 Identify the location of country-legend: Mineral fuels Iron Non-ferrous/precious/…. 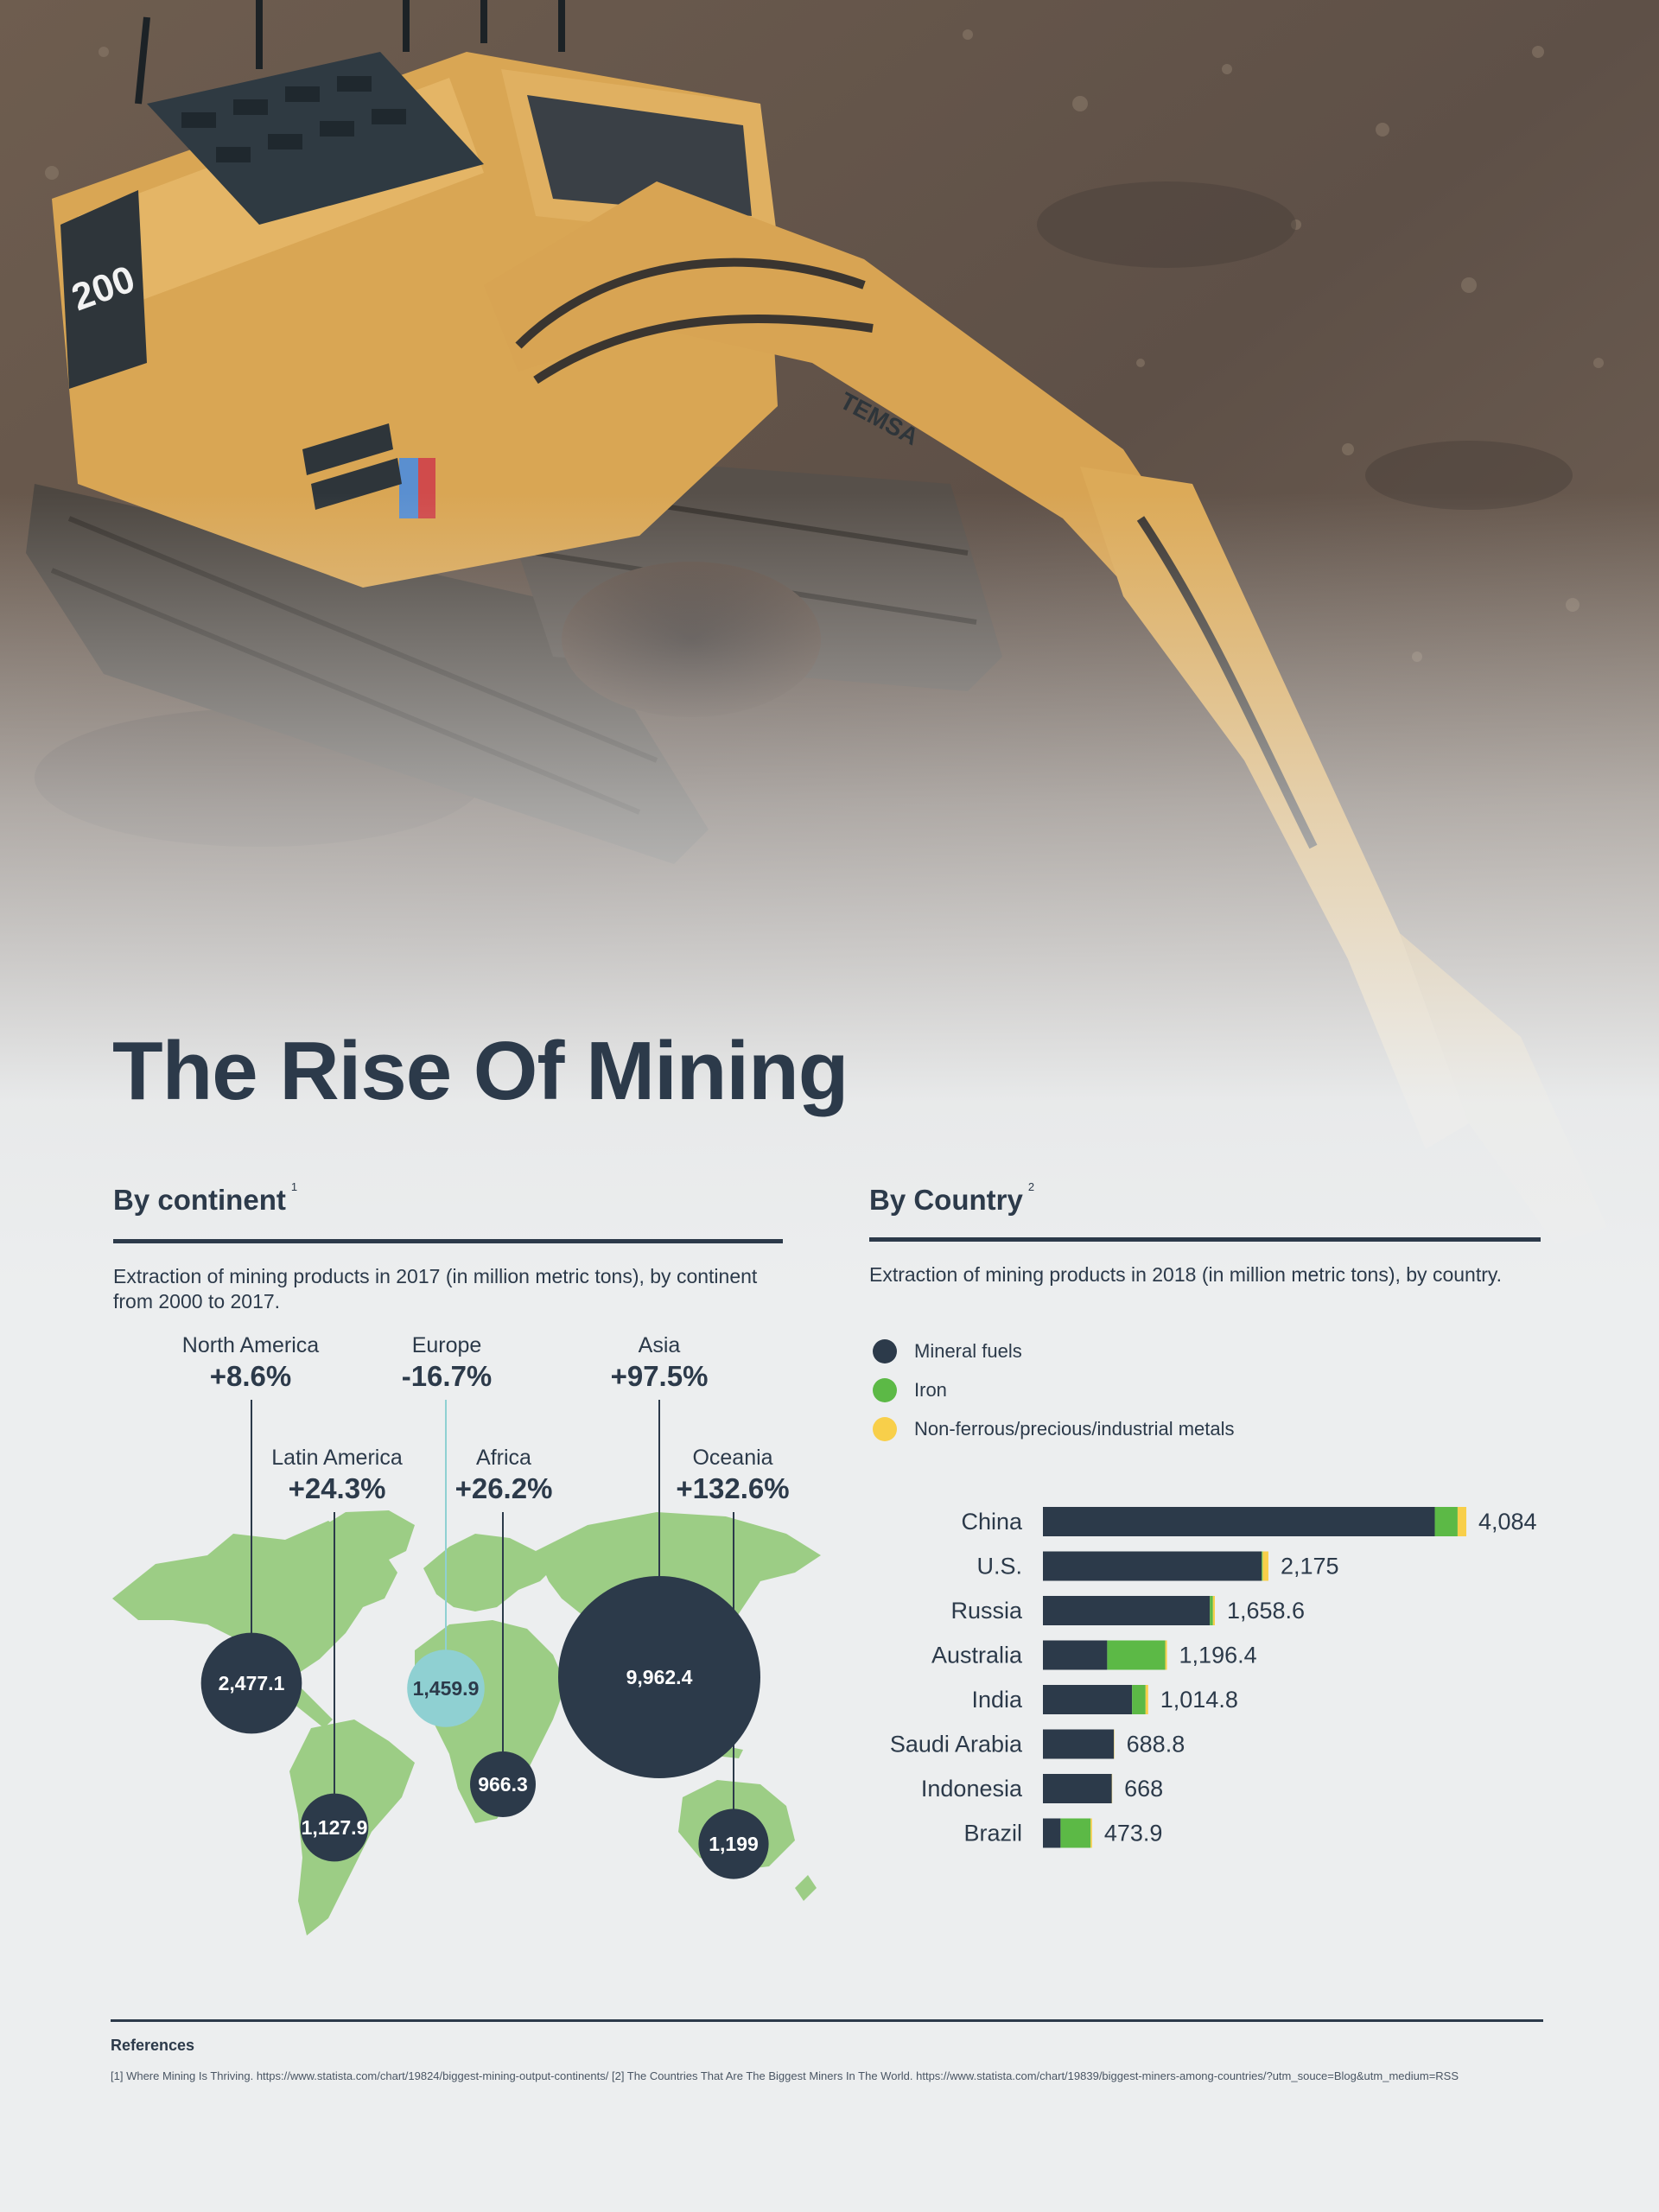
(1054, 1390).